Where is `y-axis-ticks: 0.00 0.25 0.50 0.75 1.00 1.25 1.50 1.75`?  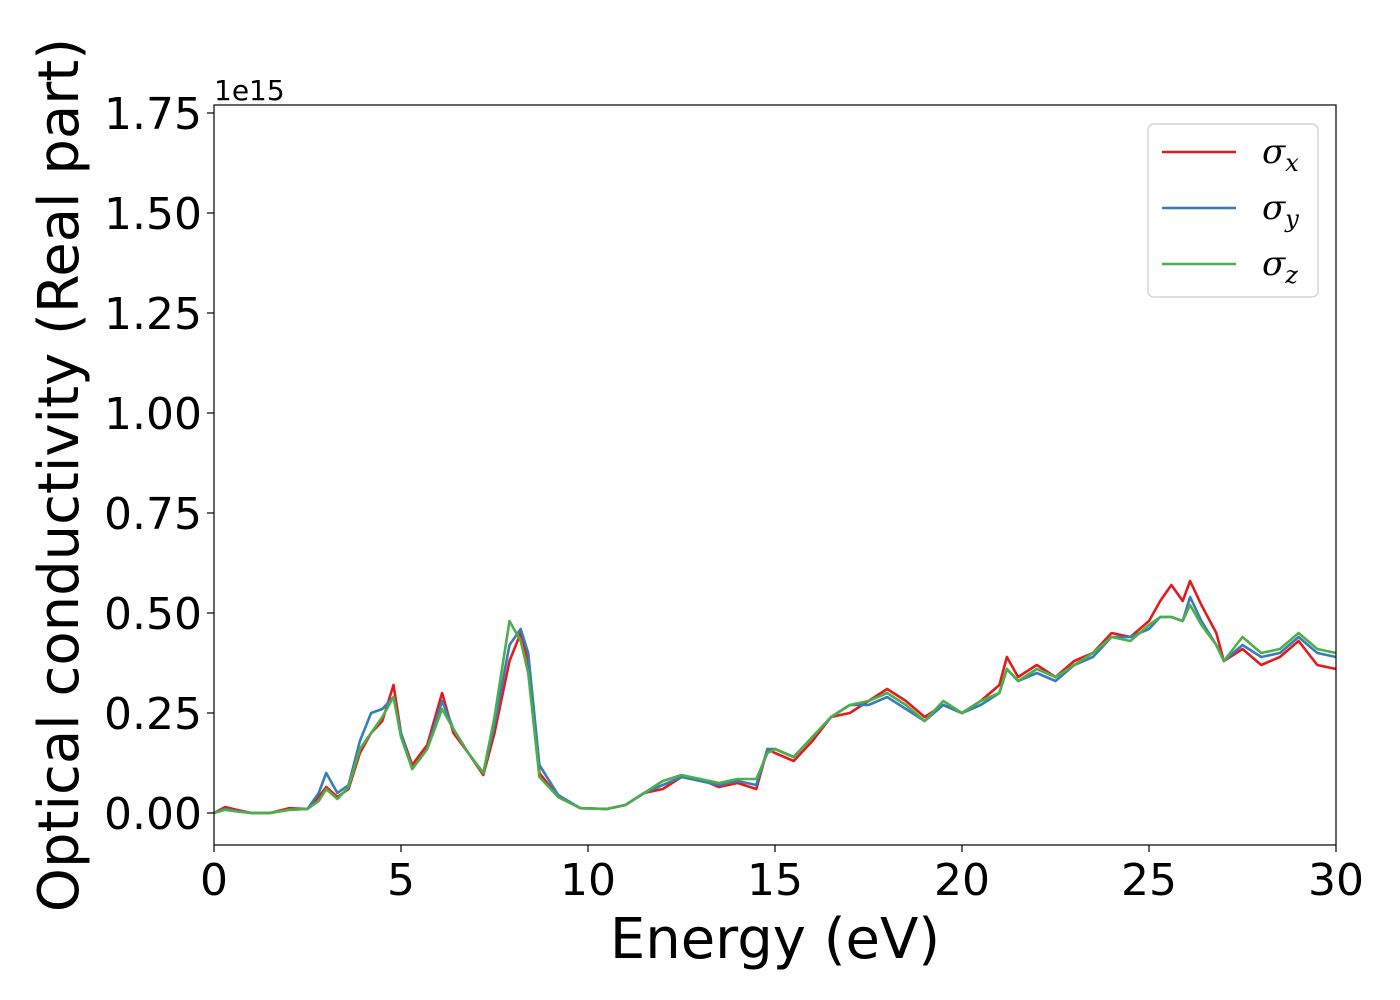
y-axis-ticks: 0.00 0.25 0.50 0.75 1.00 1.25 1.50 1.75 is located at coordinates (159, 464).